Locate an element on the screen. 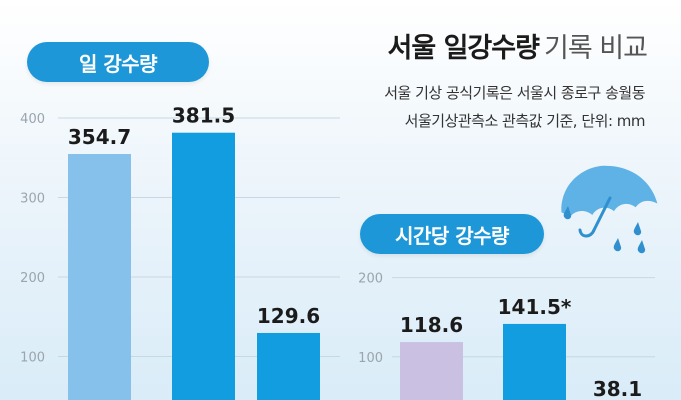 This screenshot has height=400, width=681. hourly-chart-bars: 118.6 141.5* 38.1 is located at coordinates (521, 347).